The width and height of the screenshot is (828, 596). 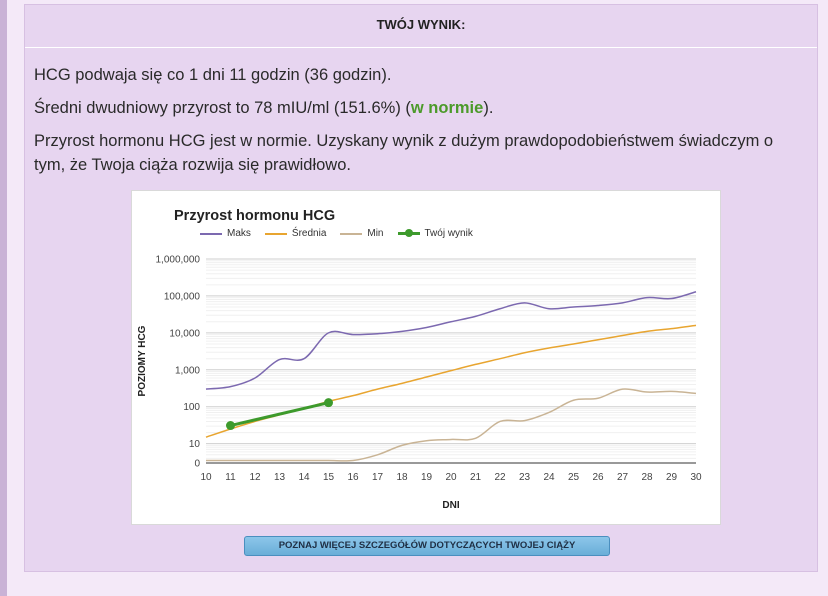 What do you see at coordinates (304, 477) in the screenshot?
I see `x-tick-label: 14` at bounding box center [304, 477].